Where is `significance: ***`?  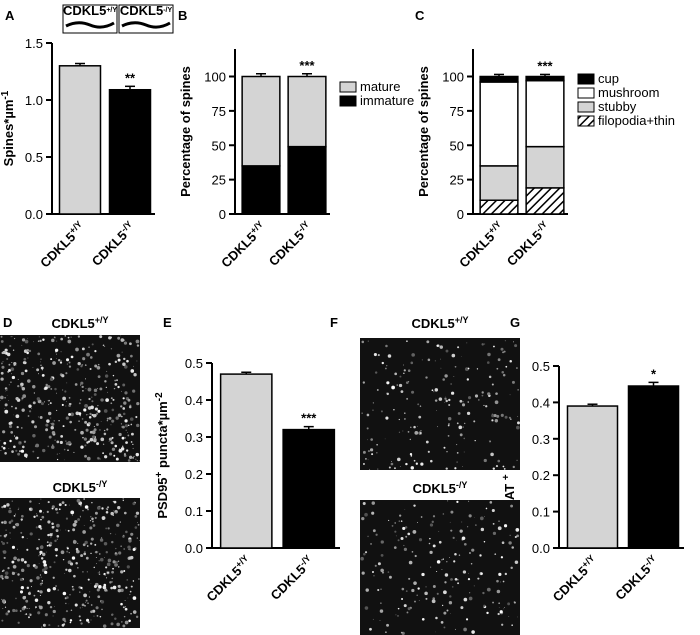 significance: *** is located at coordinates (545, 65).